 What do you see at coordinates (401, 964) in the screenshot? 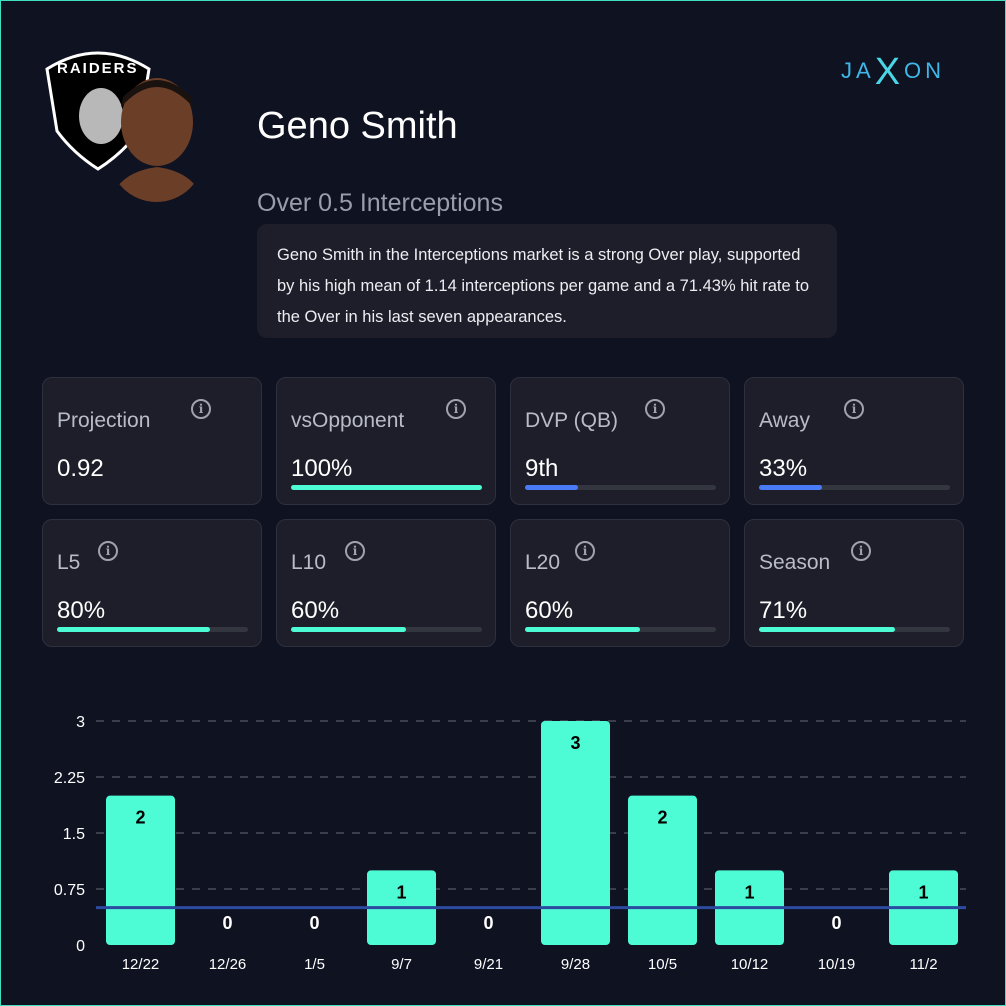
I see `x-tick-label: 9/7` at bounding box center [401, 964].